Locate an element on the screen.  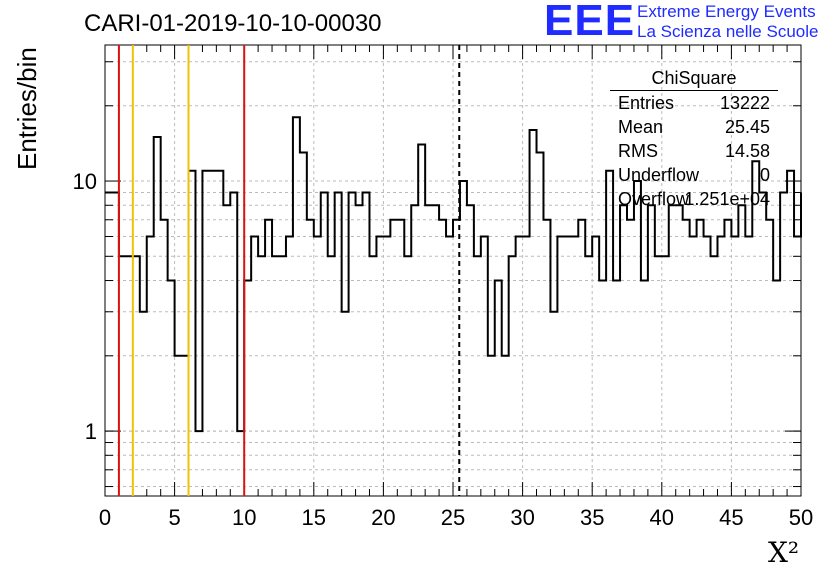
stats-key: Mean is located at coordinates (641, 127).